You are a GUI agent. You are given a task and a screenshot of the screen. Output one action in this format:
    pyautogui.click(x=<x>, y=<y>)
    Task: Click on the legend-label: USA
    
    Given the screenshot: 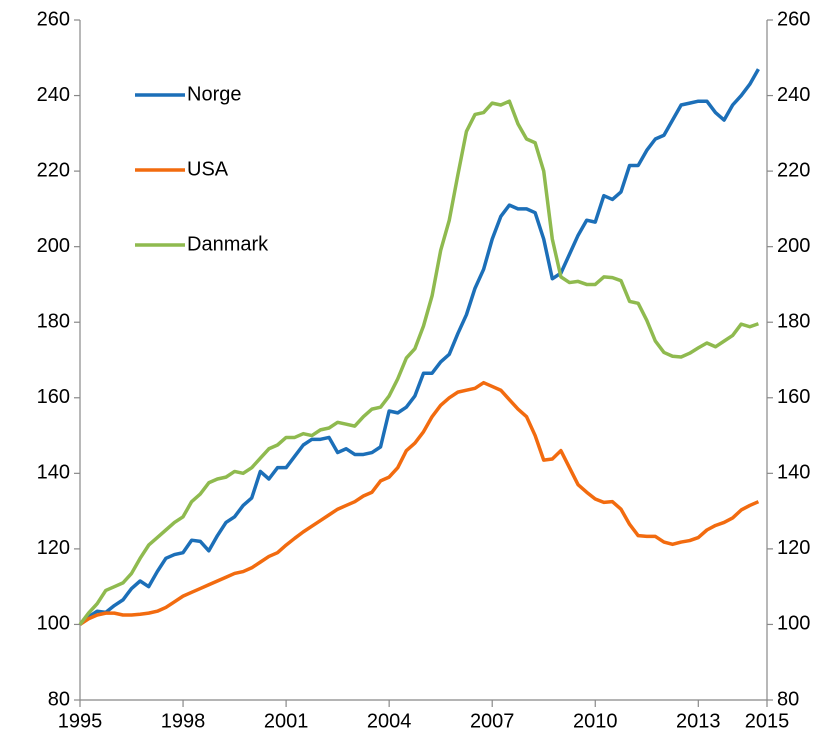 What is the action you would take?
    pyautogui.click(x=208, y=169)
    